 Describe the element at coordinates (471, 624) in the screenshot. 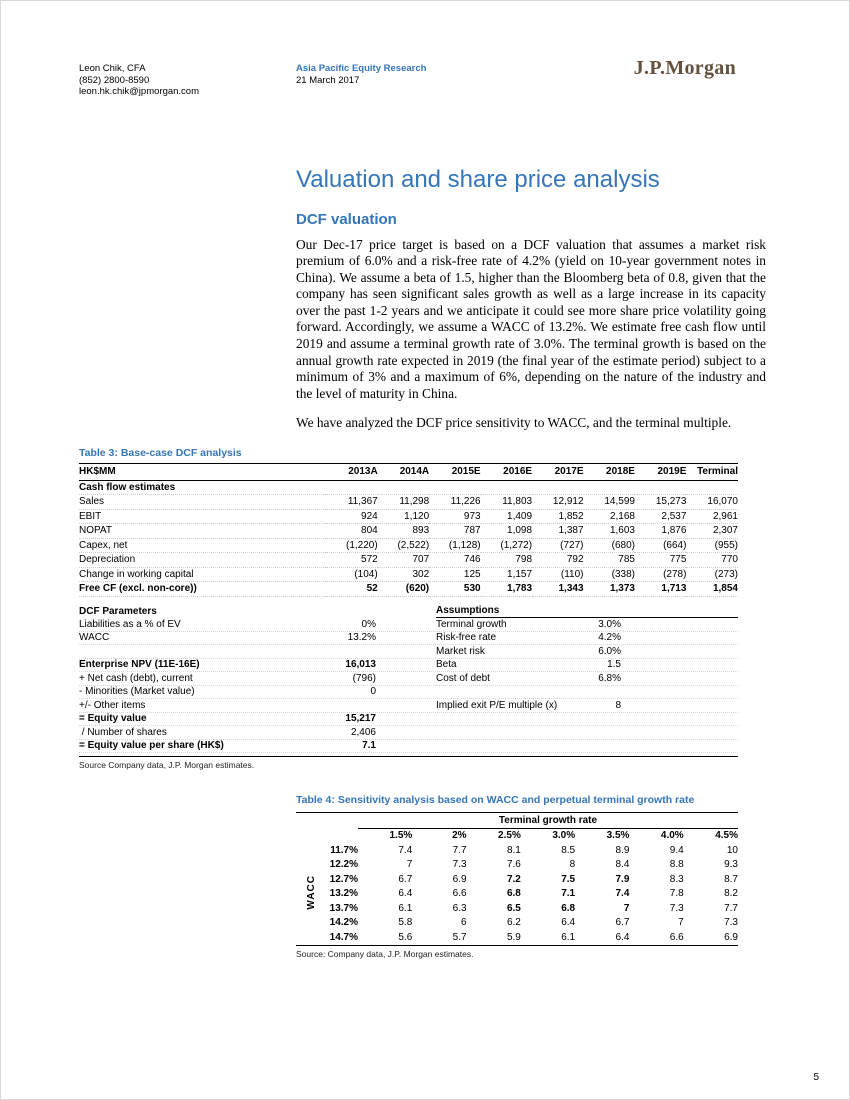

I see `assumption-label: Terminal growth` at that location.